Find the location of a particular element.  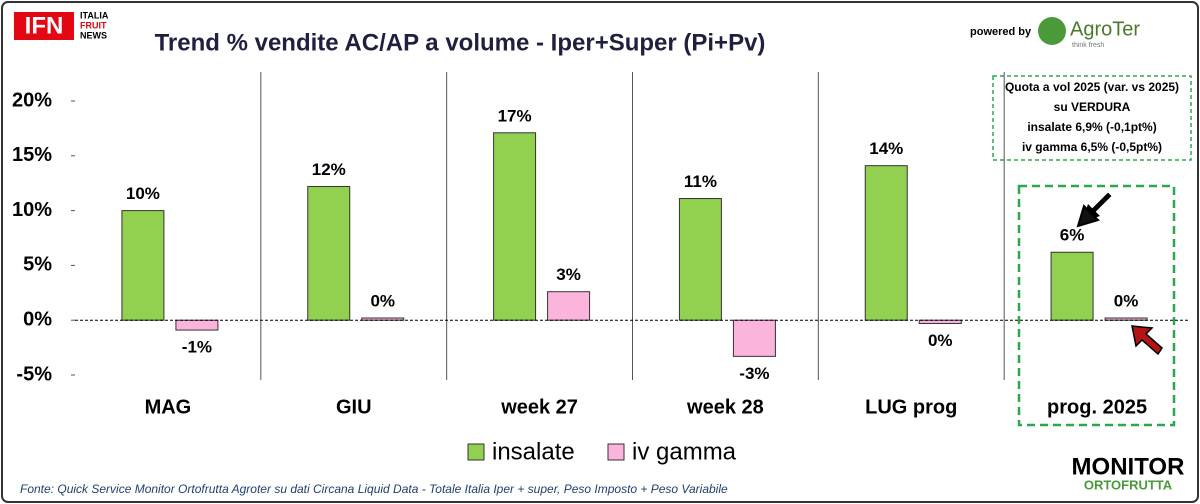

data-label: 11% is located at coordinates (700, 181).